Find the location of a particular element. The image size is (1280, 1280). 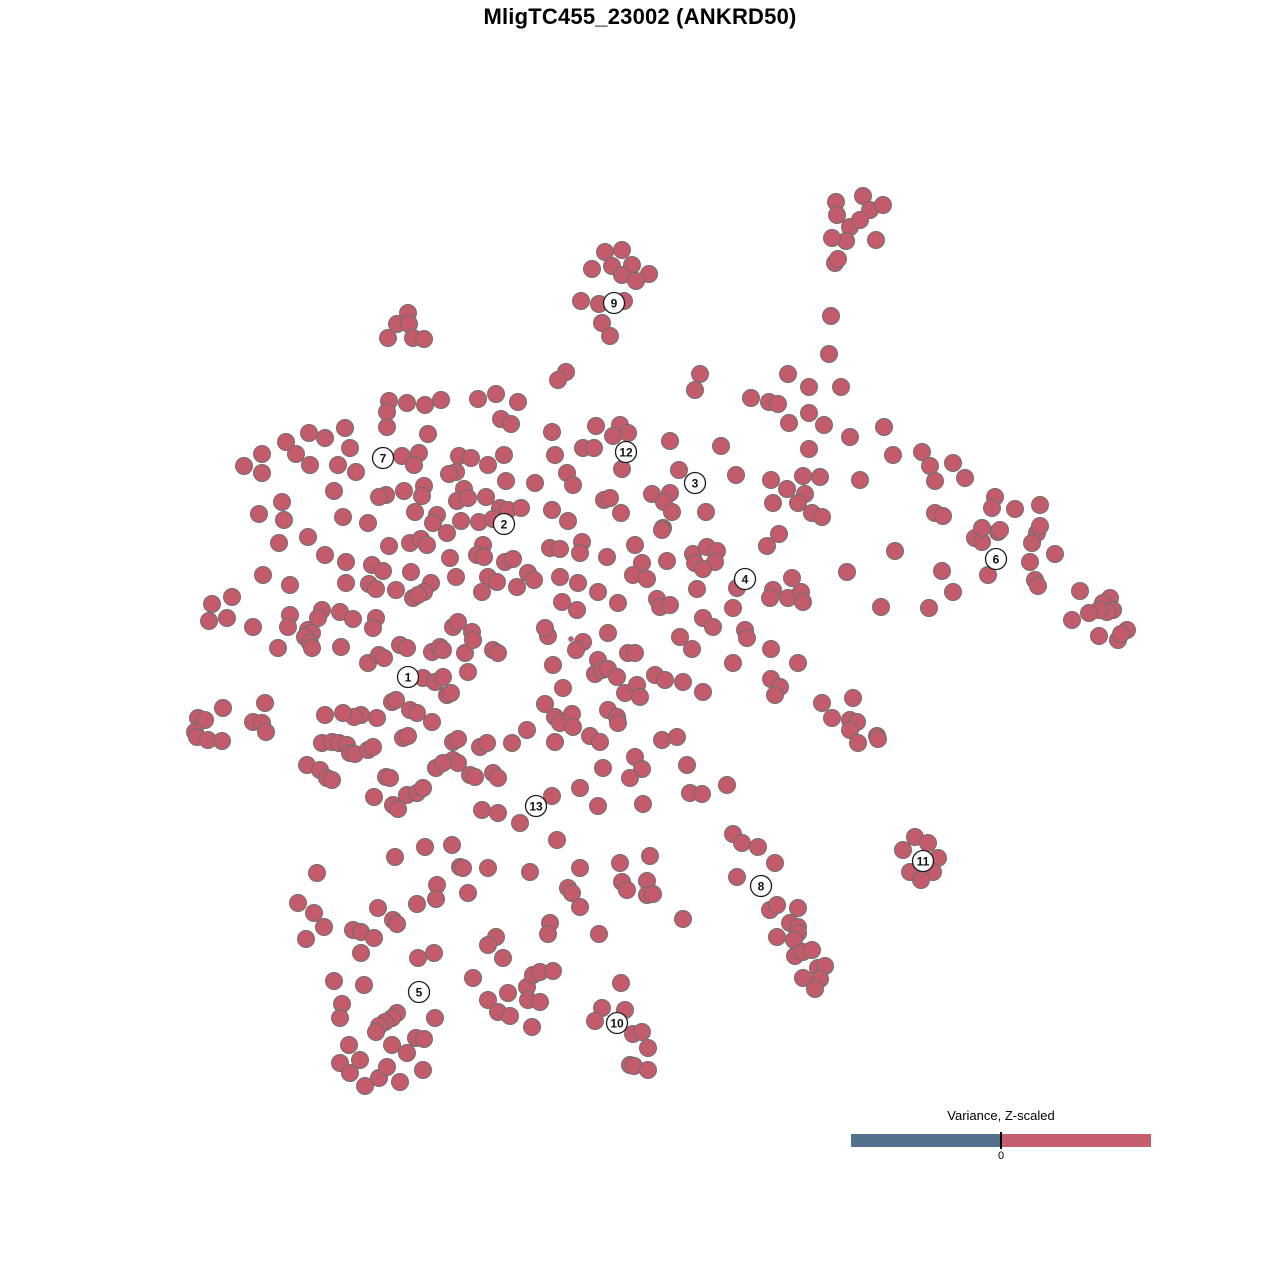

colorbar-negative-segment is located at coordinates (926, 1140).